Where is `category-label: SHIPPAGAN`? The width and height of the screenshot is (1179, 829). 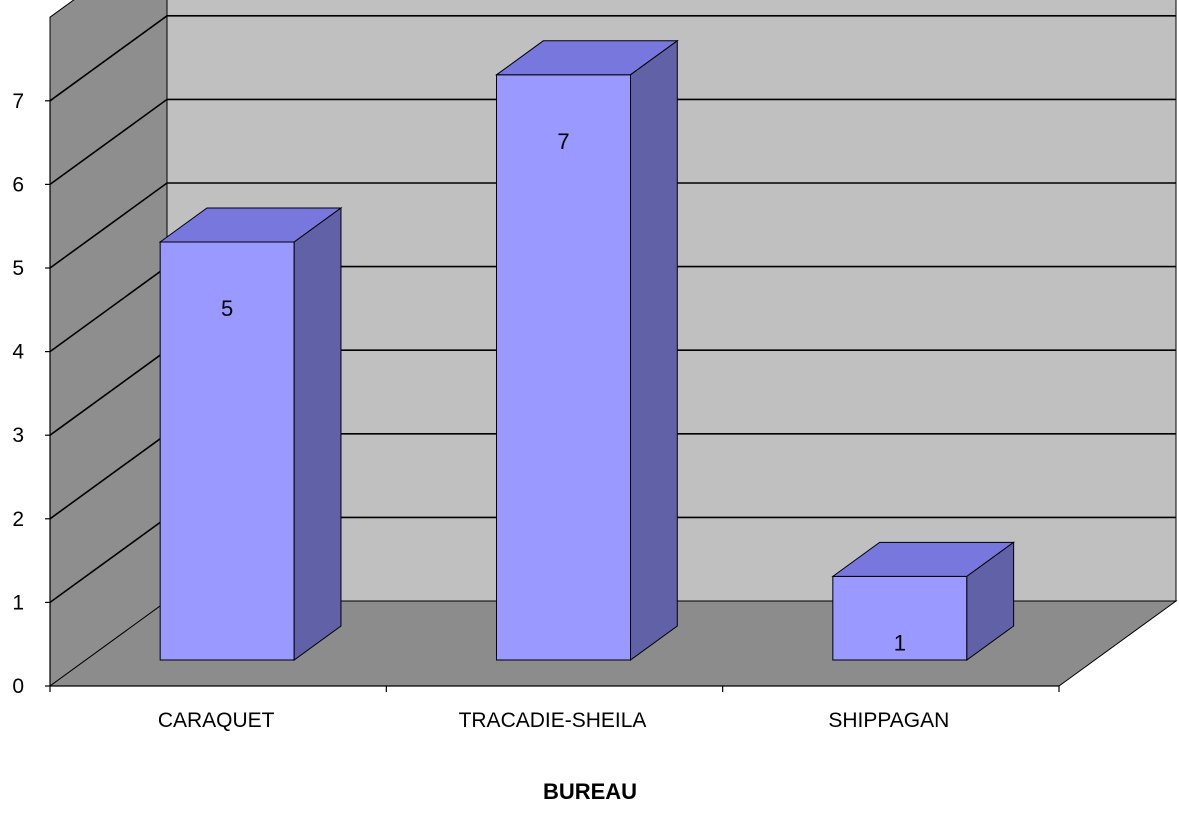 category-label: SHIPPAGAN is located at coordinates (888, 720).